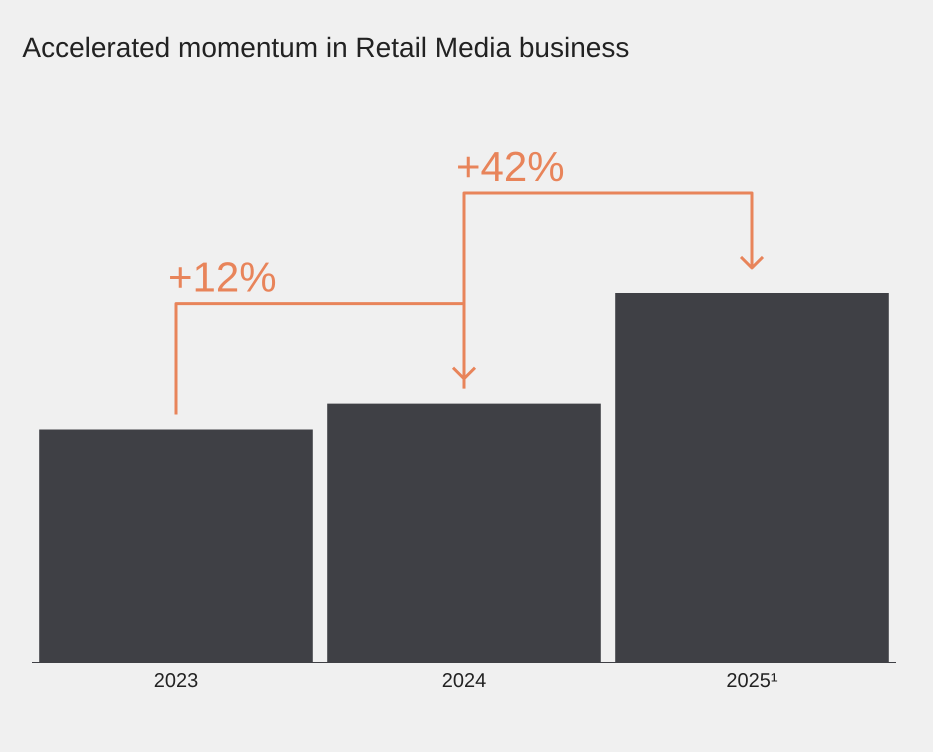 Image resolution: width=933 pixels, height=752 pixels. I want to click on annotation: +12%, so click(222, 277).